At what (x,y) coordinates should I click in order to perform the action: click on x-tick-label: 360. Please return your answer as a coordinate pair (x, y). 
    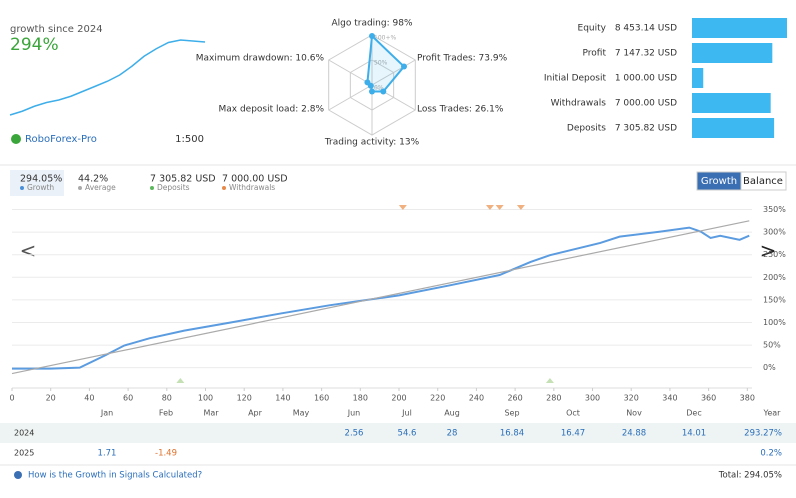
    Looking at the image, I should click on (708, 398).